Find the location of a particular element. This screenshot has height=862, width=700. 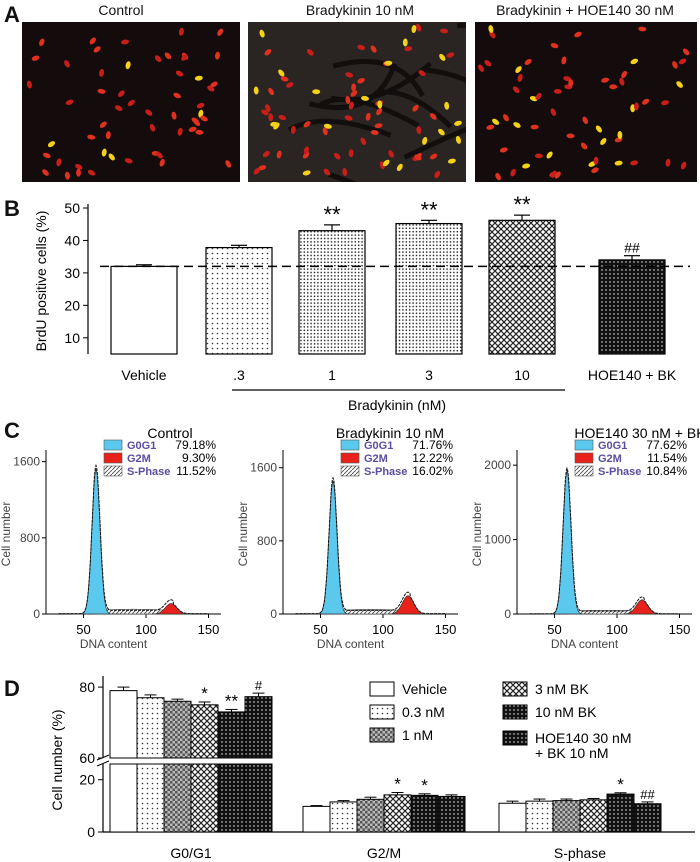

legend-label: 1 nM is located at coordinates (417, 735).